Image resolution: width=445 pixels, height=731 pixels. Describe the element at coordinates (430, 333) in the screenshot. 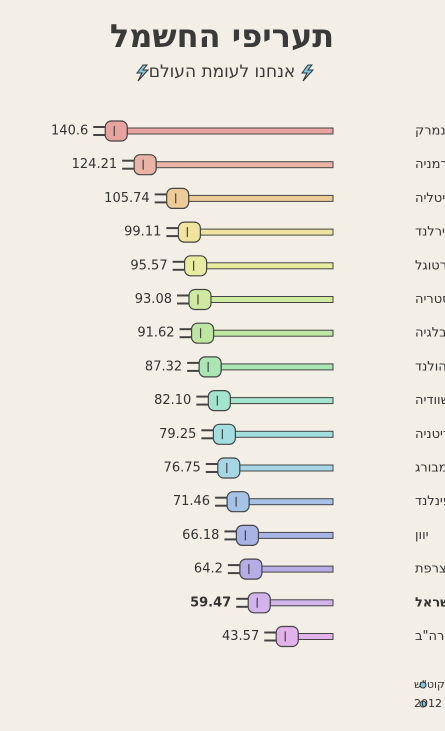

I see `category-label: בלגיה` at that location.